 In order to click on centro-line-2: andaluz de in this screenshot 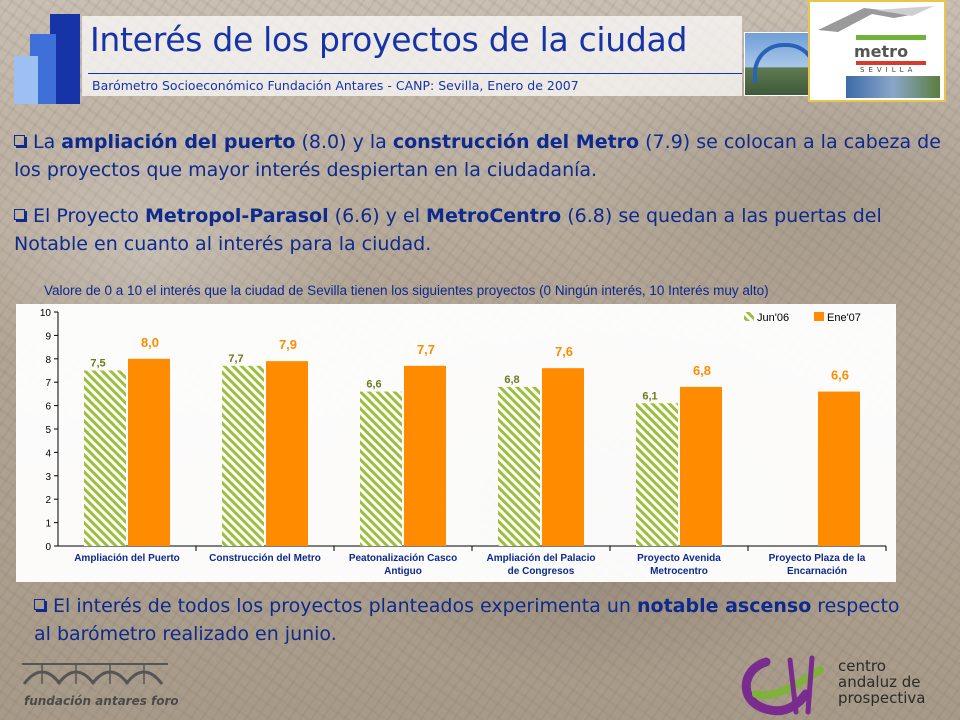, I will do `click(879, 682)`.